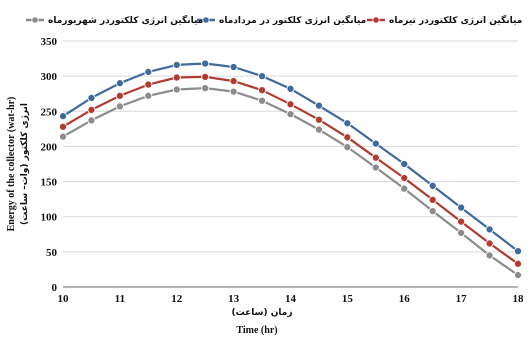 The width and height of the screenshot is (528, 341). What do you see at coordinates (49, 183) in the screenshot?
I see `y-tick-label: 150` at bounding box center [49, 183].